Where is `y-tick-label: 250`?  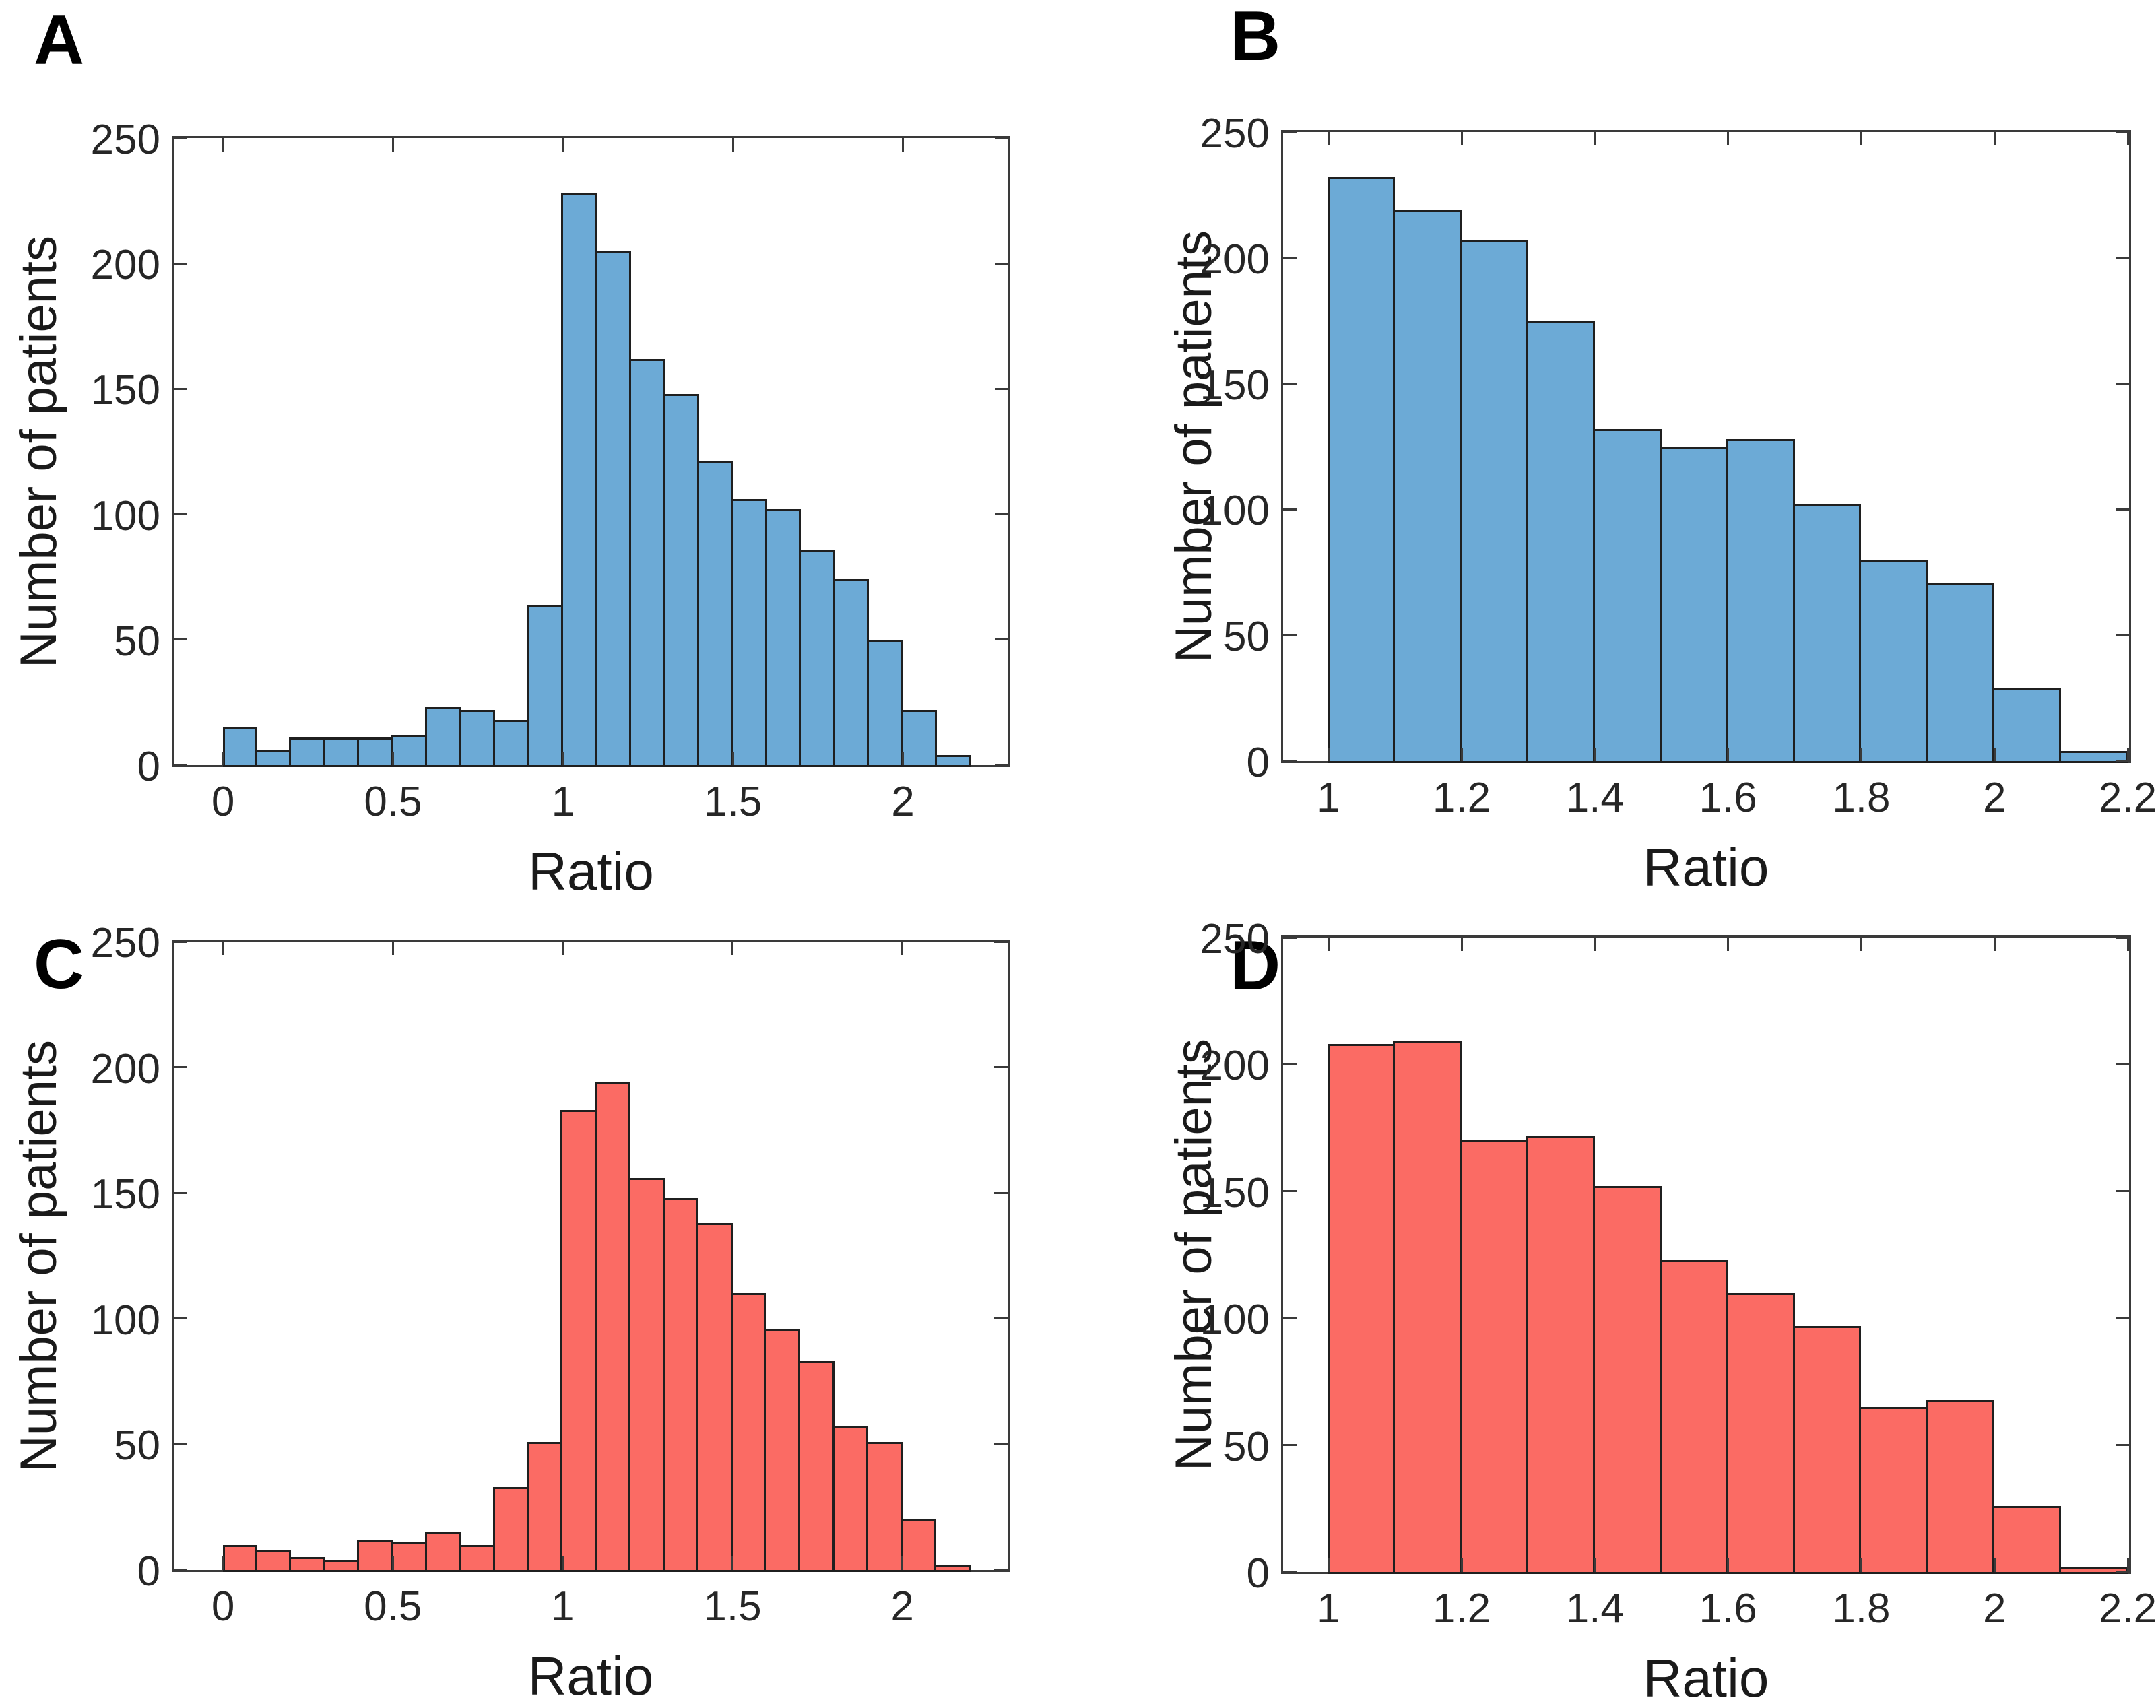 y-tick-label: 250 is located at coordinates (125, 943).